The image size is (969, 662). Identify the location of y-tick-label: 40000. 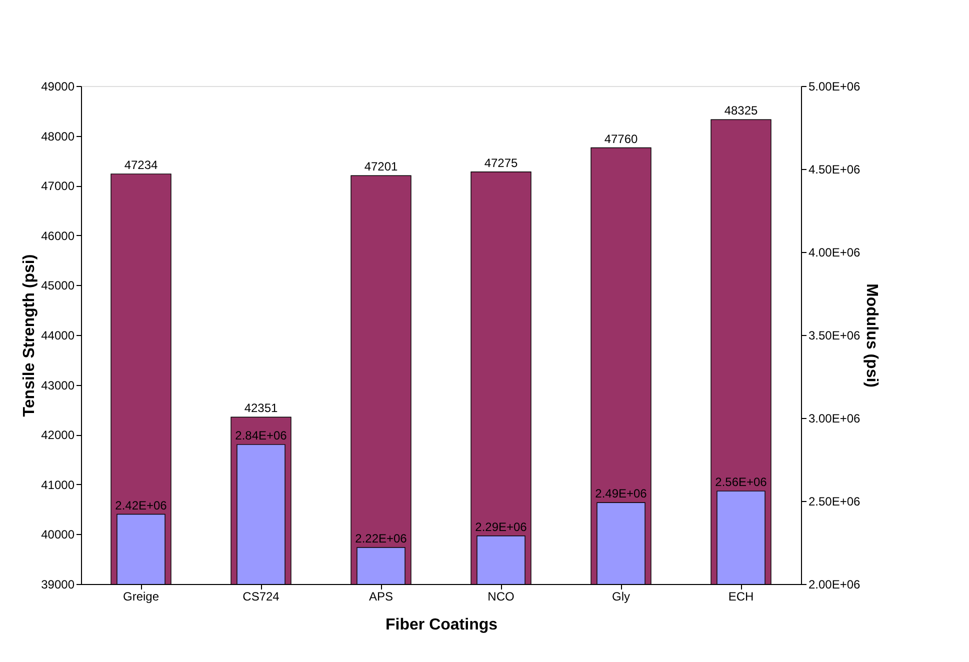
(58, 535).